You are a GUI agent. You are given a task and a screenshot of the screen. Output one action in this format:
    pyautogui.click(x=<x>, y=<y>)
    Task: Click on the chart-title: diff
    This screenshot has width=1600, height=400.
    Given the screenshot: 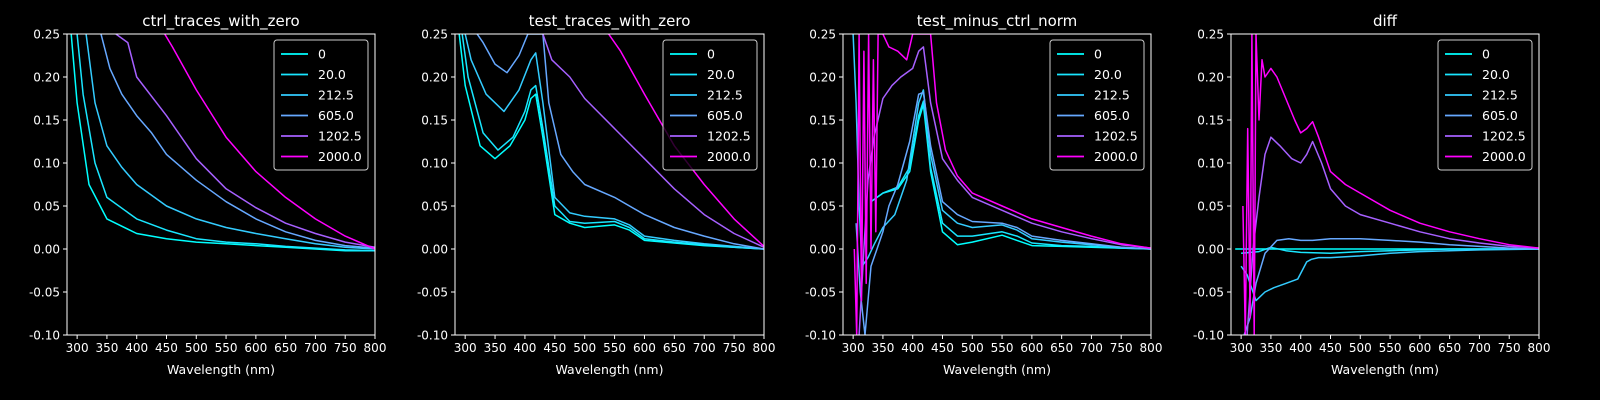 What is the action you would take?
    pyautogui.click(x=1385, y=21)
    